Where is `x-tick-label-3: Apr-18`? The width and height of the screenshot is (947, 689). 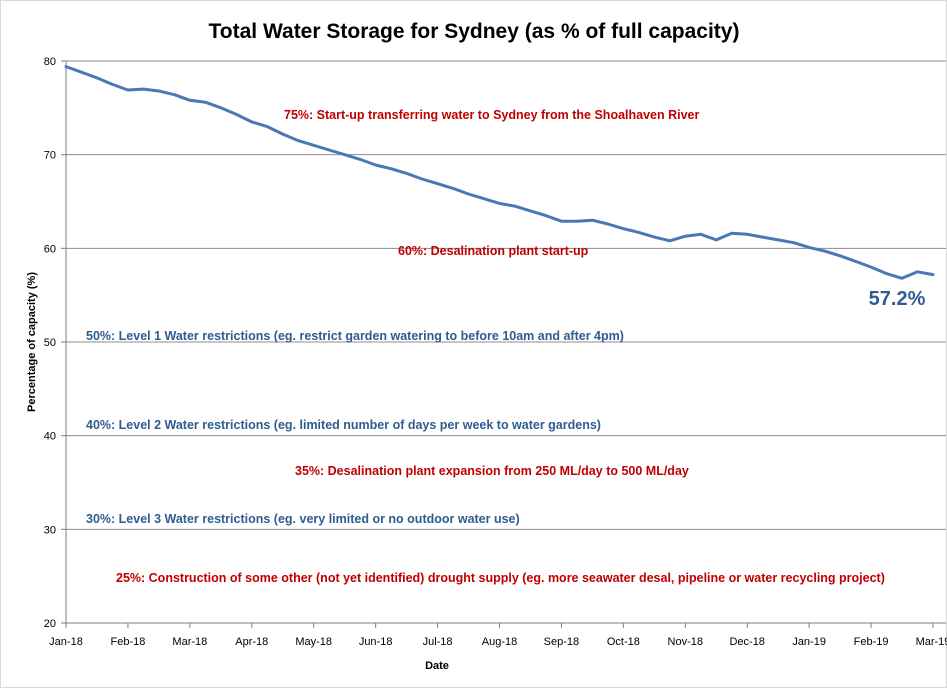
x-tick-label-3: Apr-18 is located at coordinates (251, 642).